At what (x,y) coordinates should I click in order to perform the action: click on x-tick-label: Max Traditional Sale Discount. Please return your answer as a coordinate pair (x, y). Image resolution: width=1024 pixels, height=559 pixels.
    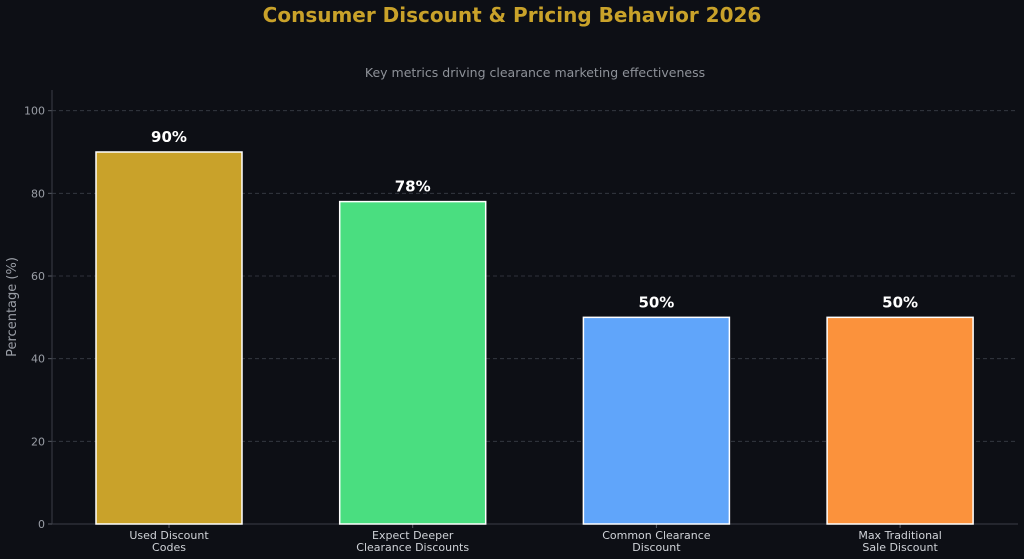
    Looking at the image, I should click on (900, 541).